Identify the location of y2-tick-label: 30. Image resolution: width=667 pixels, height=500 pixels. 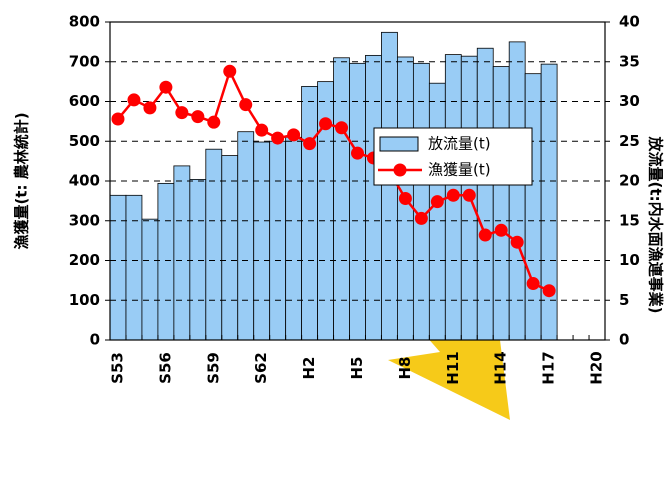
(629, 101).